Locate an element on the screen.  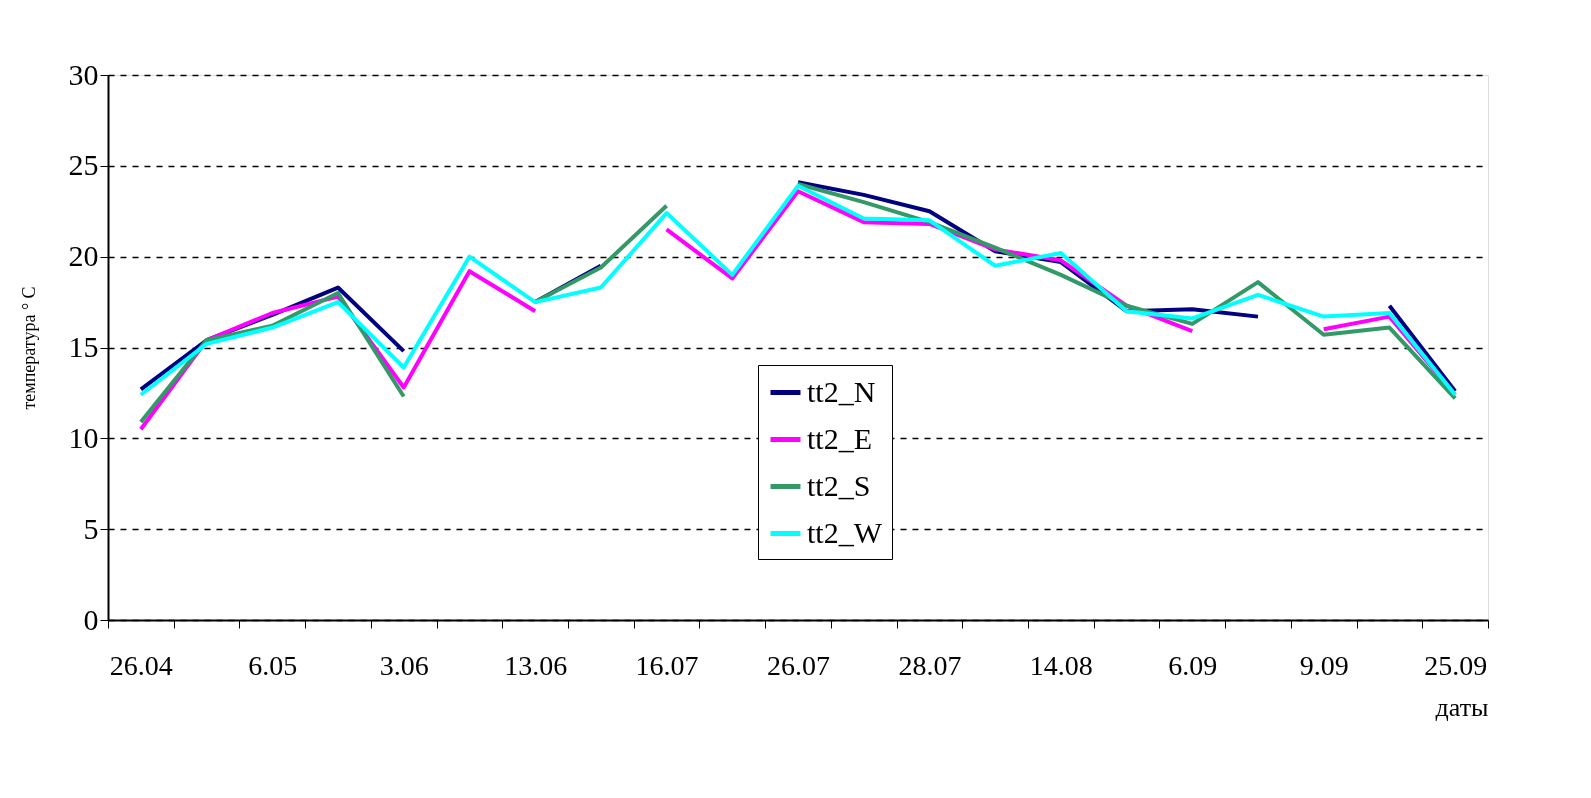
x-tick-label: 13.06 is located at coordinates (536, 665).